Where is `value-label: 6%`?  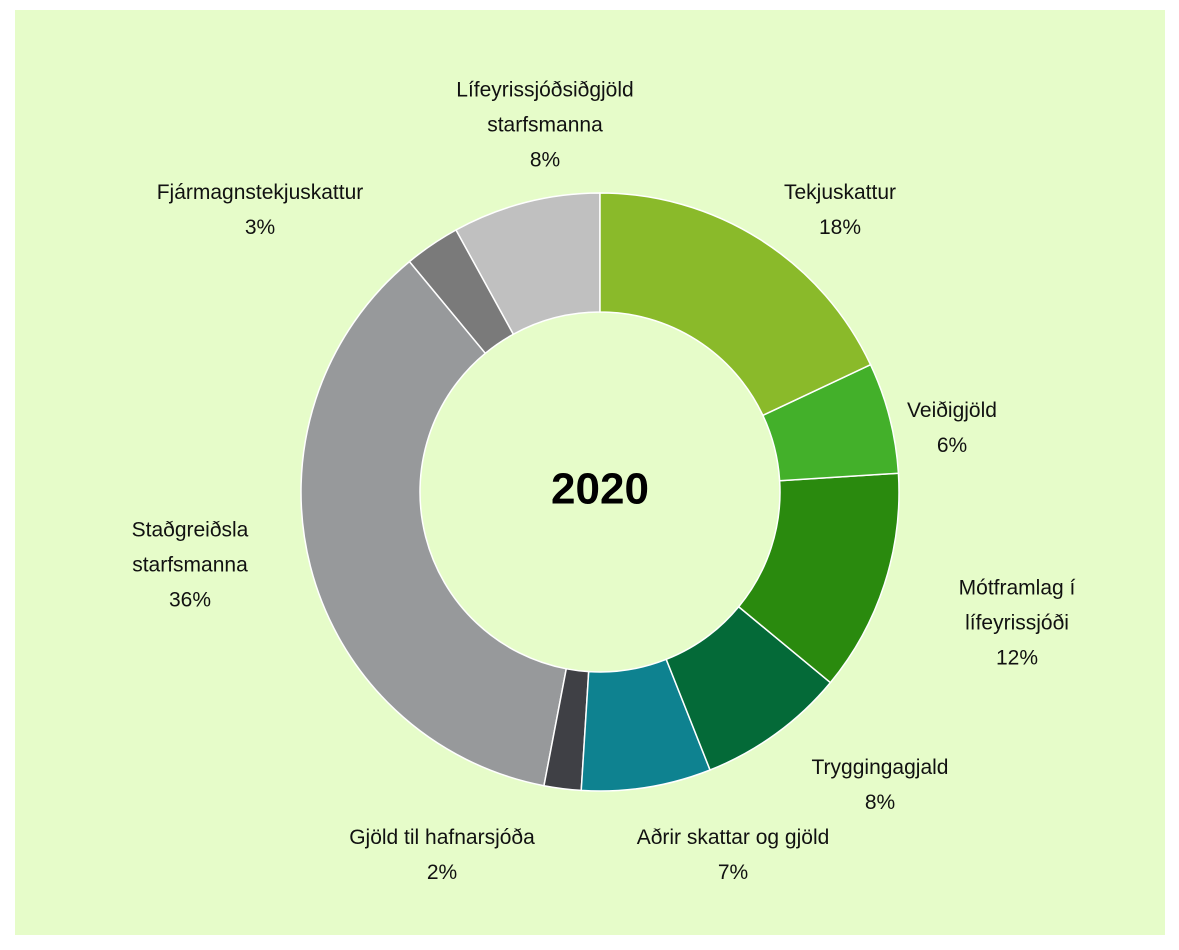 value-label: 6% is located at coordinates (952, 445).